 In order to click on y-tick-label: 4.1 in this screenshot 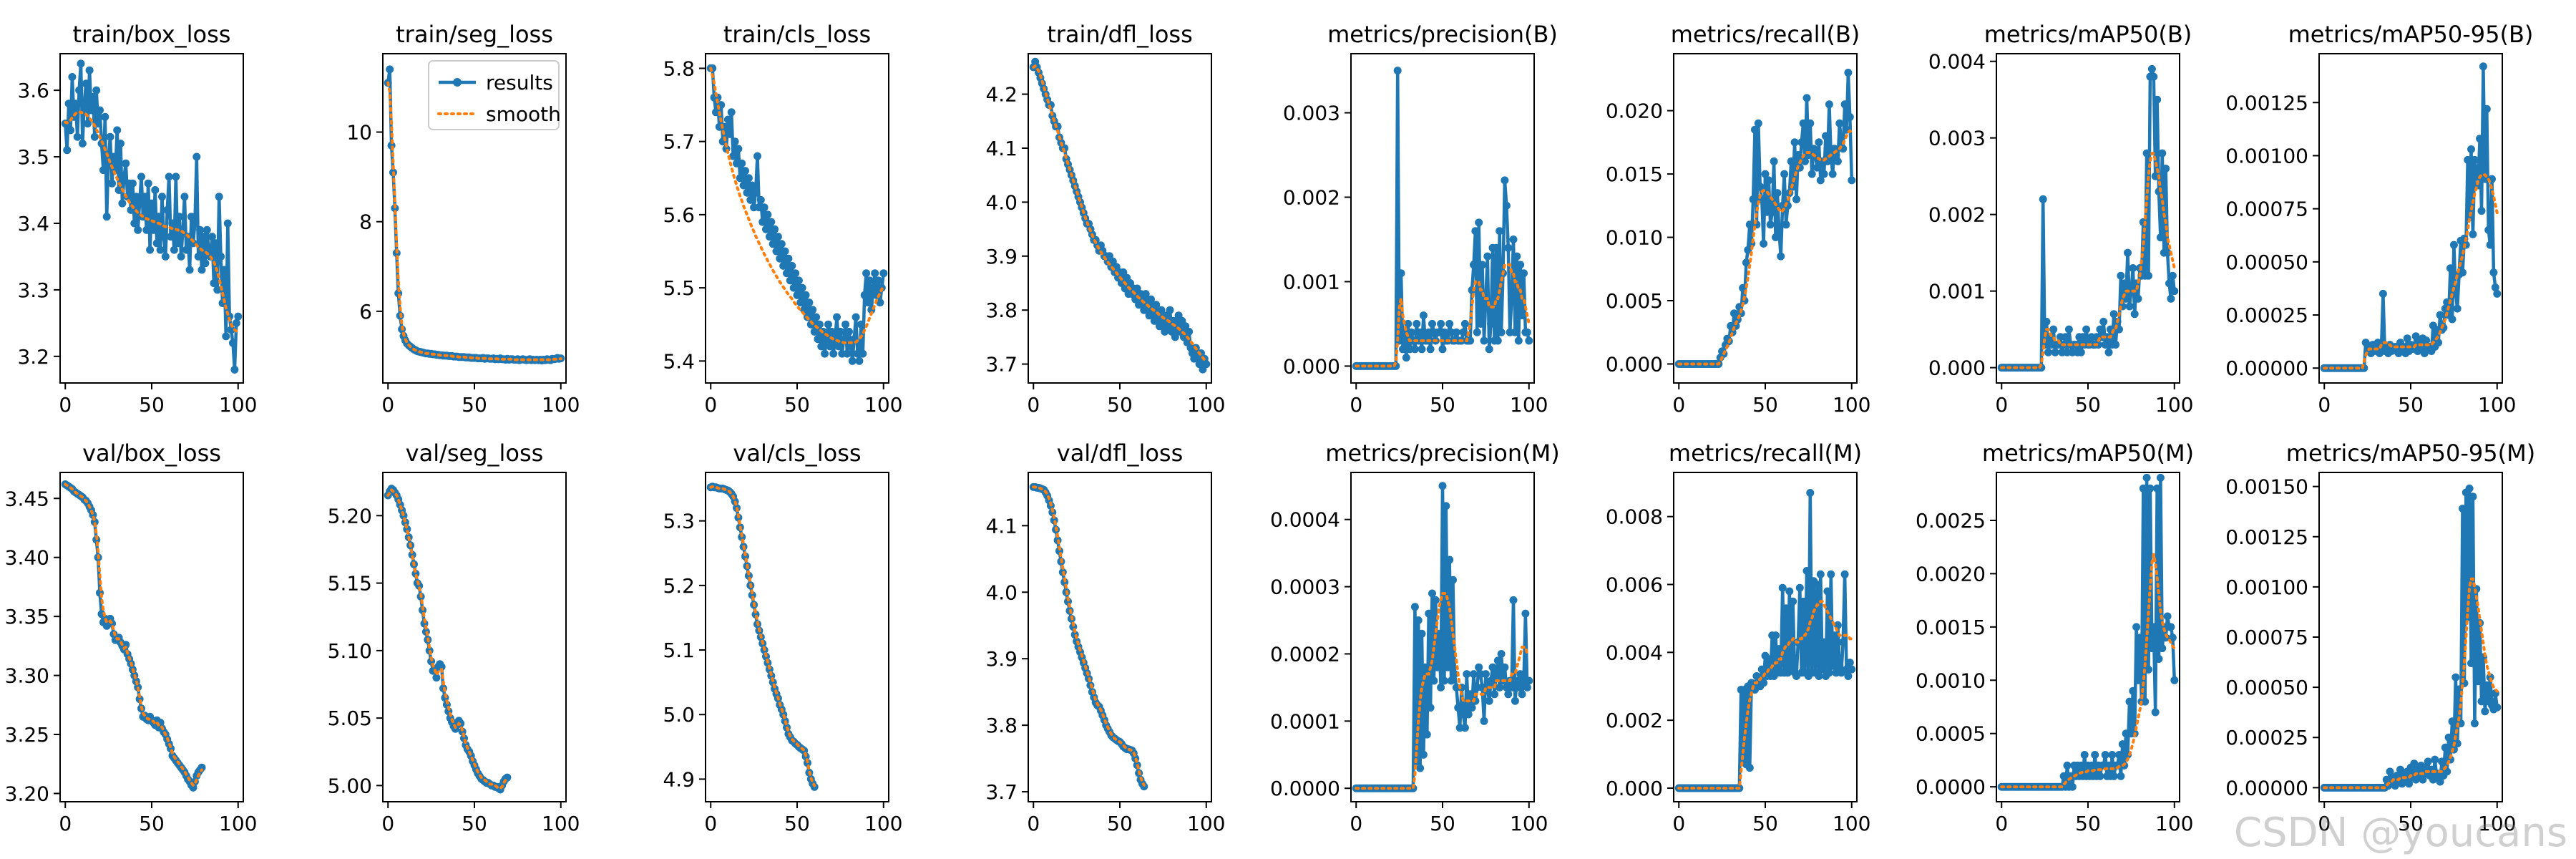, I will do `click(1001, 148)`.